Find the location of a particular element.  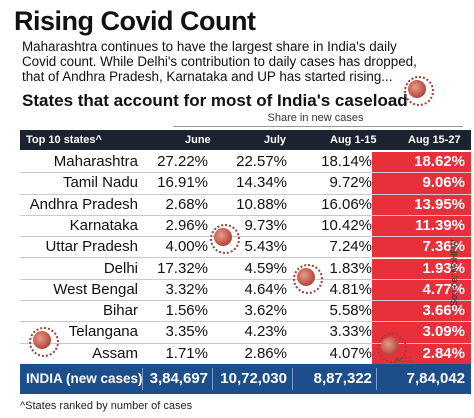

table-row: Delhi 17.32% 4.59% 1.83% 1.93% is located at coordinates (245, 269).